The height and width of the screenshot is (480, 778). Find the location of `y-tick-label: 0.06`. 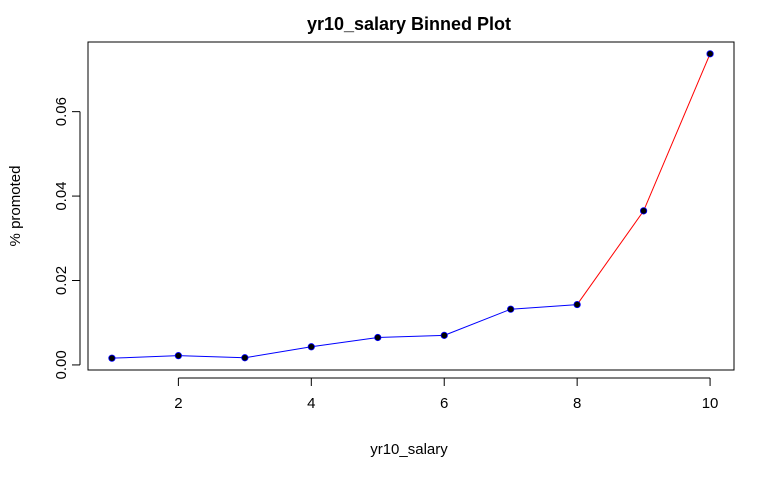

y-tick-label: 0.06 is located at coordinates (61, 111).